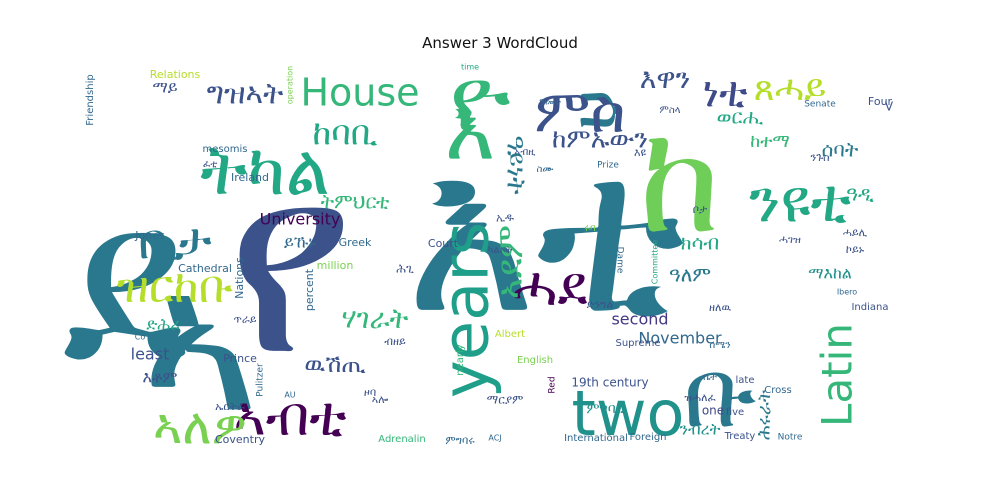 This screenshot has width=1000, height=500. I want to click on chart-title: Answer 3 WordCloud, so click(500, 43).